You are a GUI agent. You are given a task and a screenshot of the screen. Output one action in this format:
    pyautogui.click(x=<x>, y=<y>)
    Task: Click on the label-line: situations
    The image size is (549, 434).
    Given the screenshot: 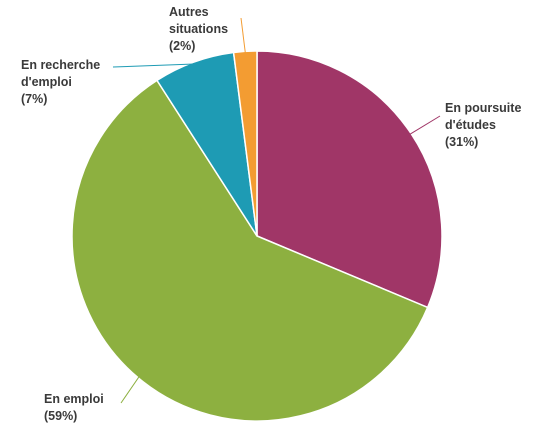 What is the action you would take?
    pyautogui.click(x=198, y=29)
    